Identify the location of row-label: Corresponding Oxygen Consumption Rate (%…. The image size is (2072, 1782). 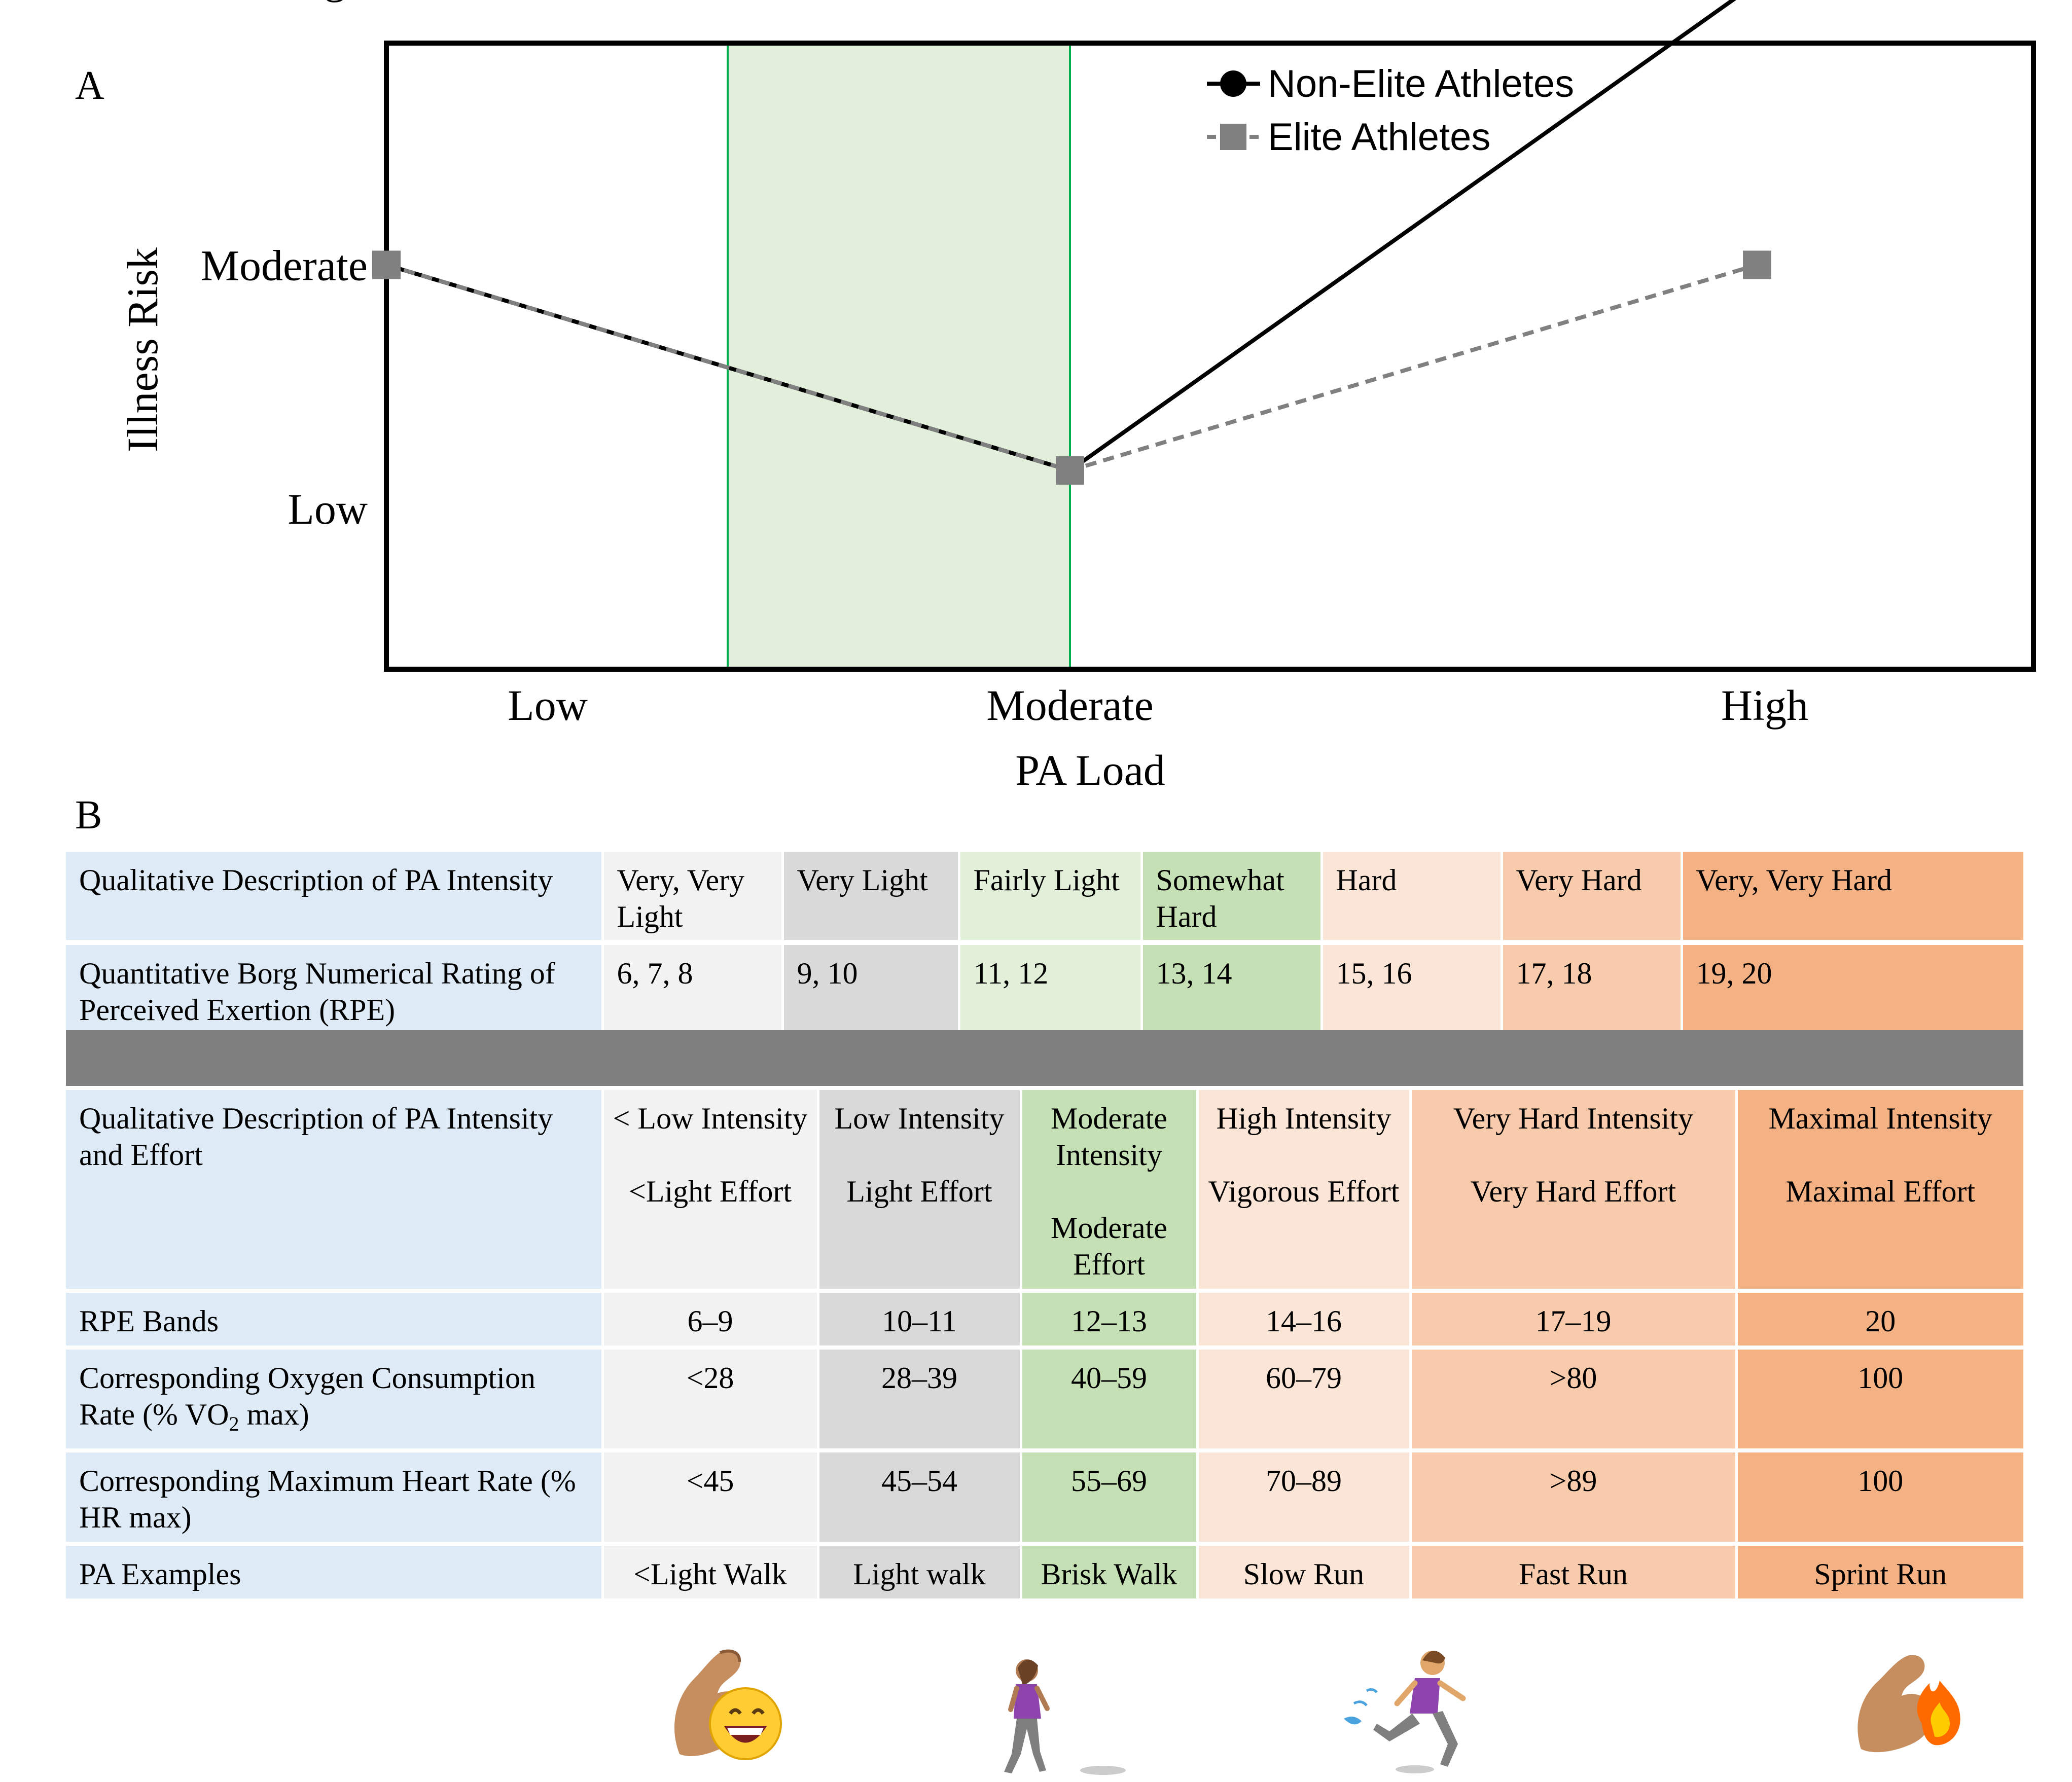
(334, 1400).